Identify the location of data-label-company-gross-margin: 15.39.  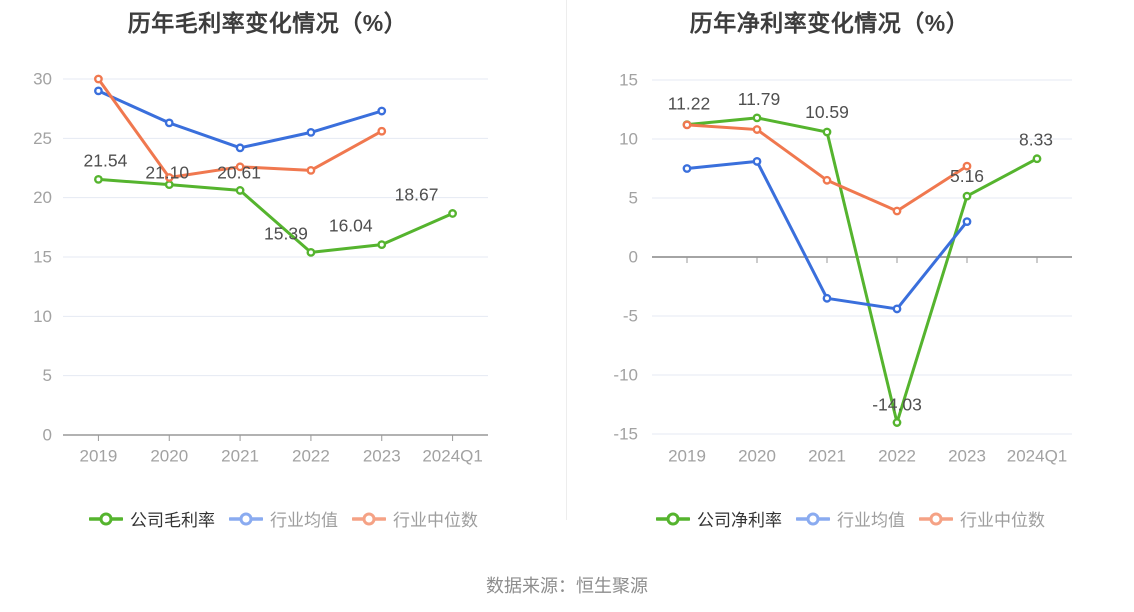
(286, 233).